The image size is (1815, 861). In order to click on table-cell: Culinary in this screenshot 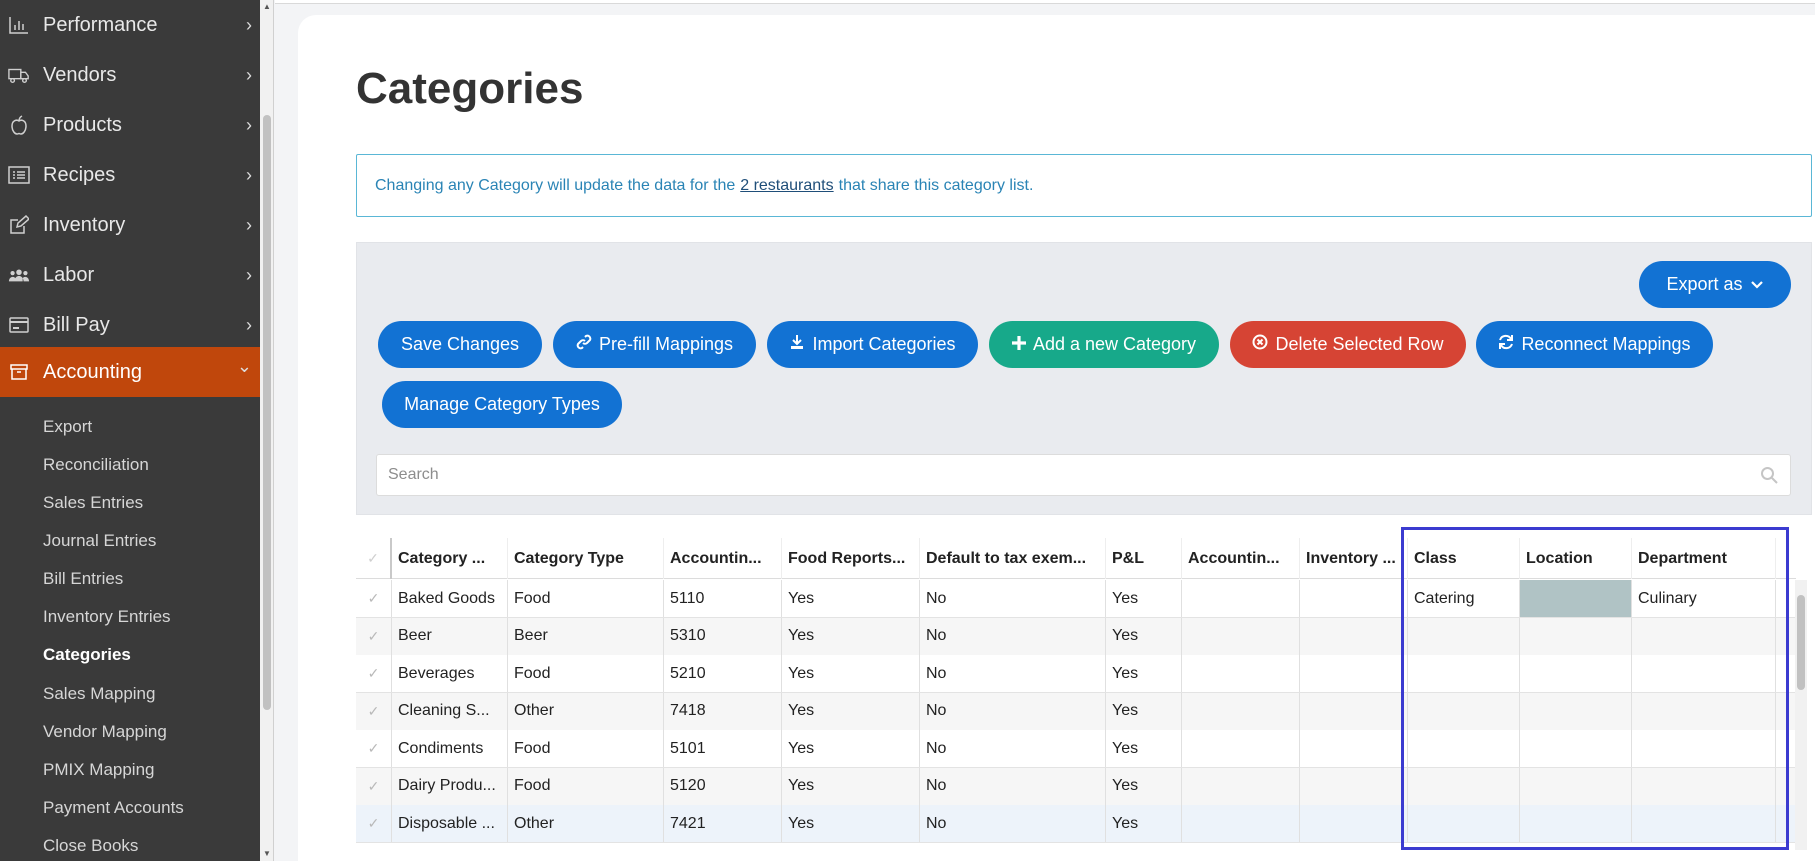, I will do `click(1704, 598)`.